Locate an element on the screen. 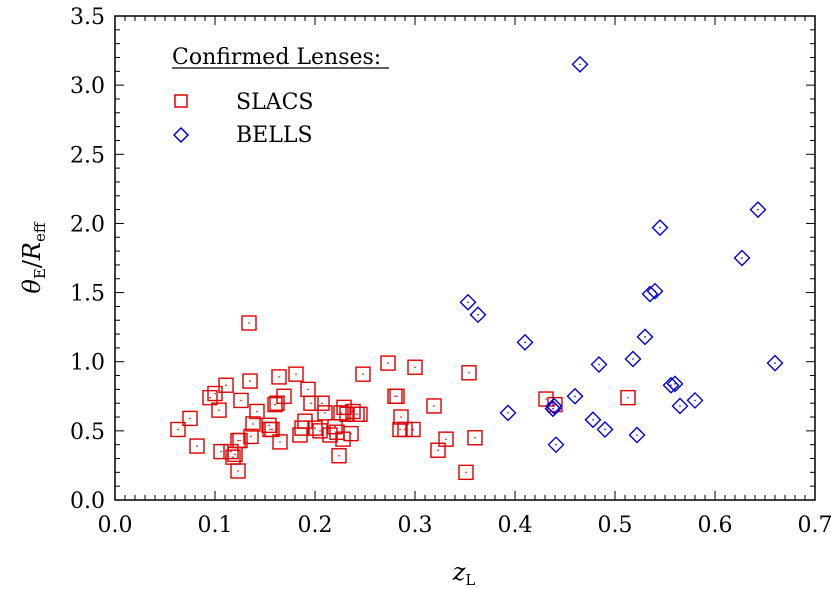  legend-marker-bells is located at coordinates (181, 135).